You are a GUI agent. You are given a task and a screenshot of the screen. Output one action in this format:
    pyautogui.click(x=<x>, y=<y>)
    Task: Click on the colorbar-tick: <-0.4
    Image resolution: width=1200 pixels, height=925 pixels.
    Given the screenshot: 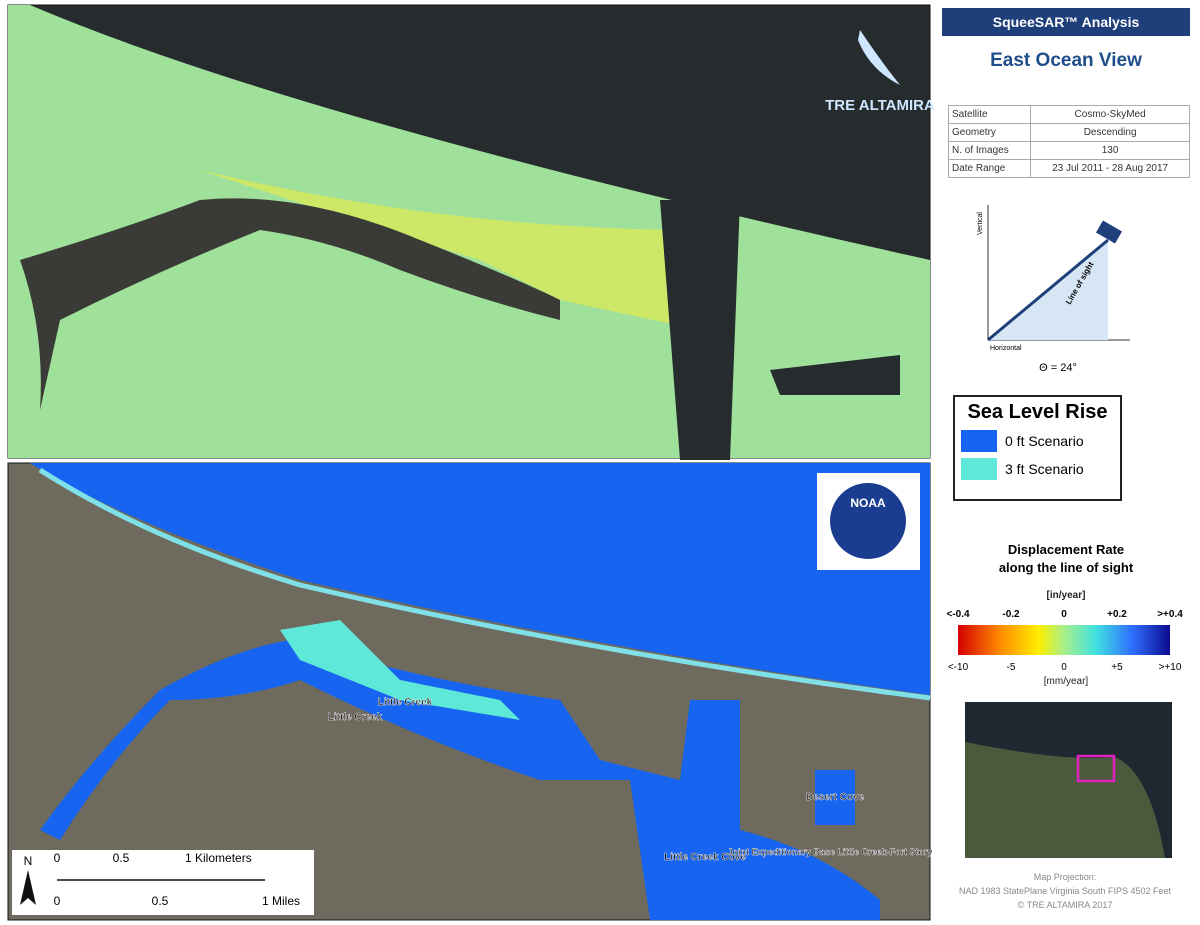 What is the action you would take?
    pyautogui.click(x=958, y=614)
    